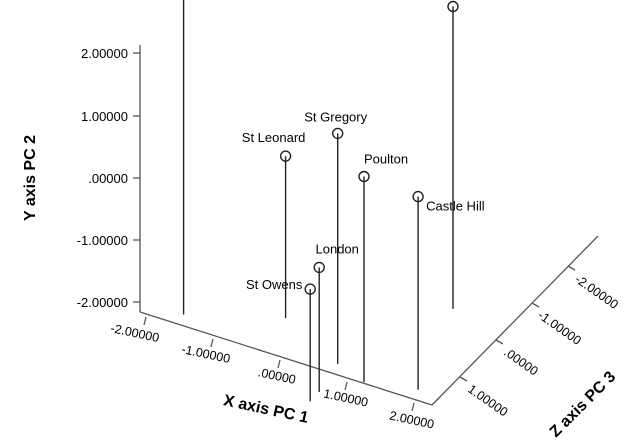 This screenshot has height=444, width=635. Describe the element at coordinates (386, 159) in the screenshot. I see `data-point-label: Poulton` at that location.